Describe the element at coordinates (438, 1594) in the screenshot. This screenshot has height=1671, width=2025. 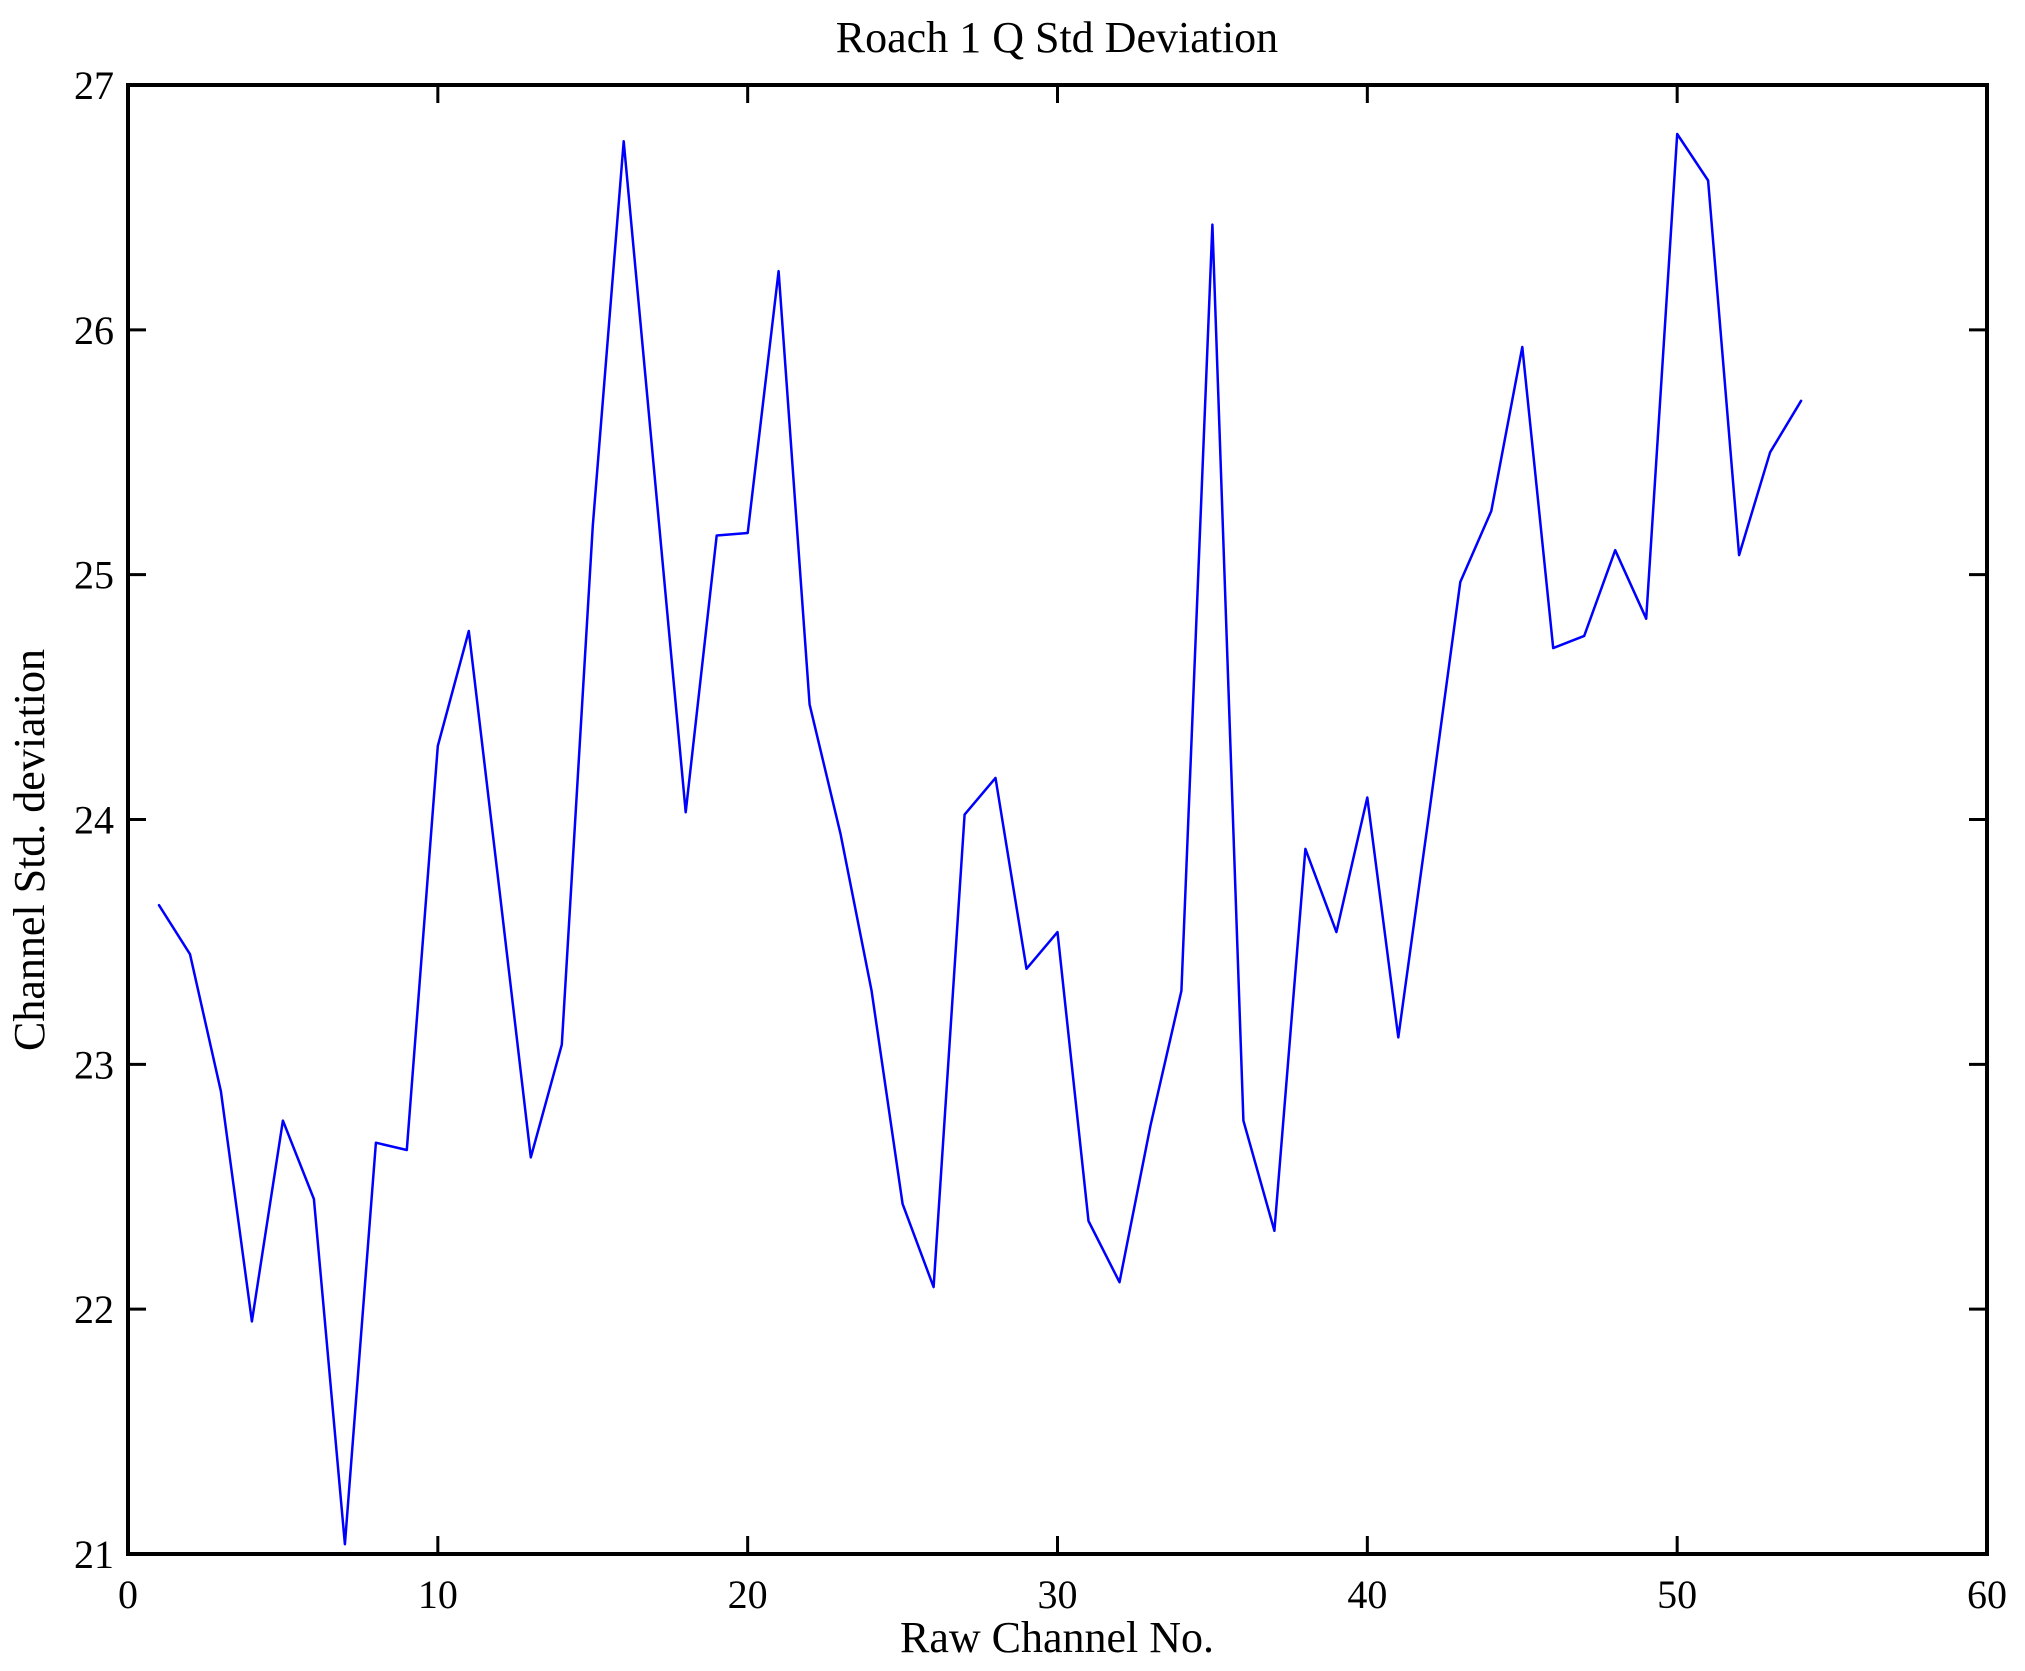
I see `x-tick-label: 10` at that location.